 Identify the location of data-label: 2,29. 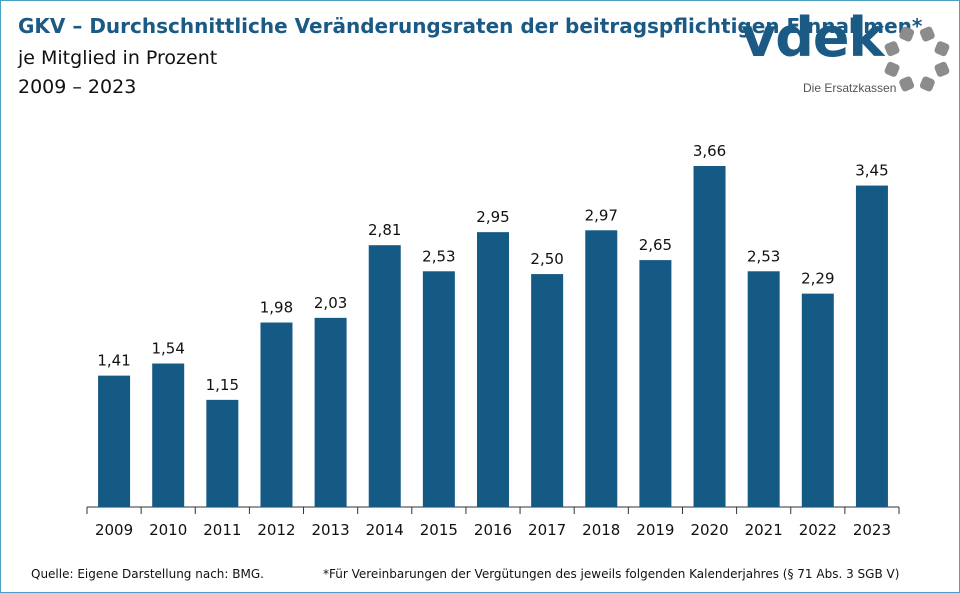
(817, 279).